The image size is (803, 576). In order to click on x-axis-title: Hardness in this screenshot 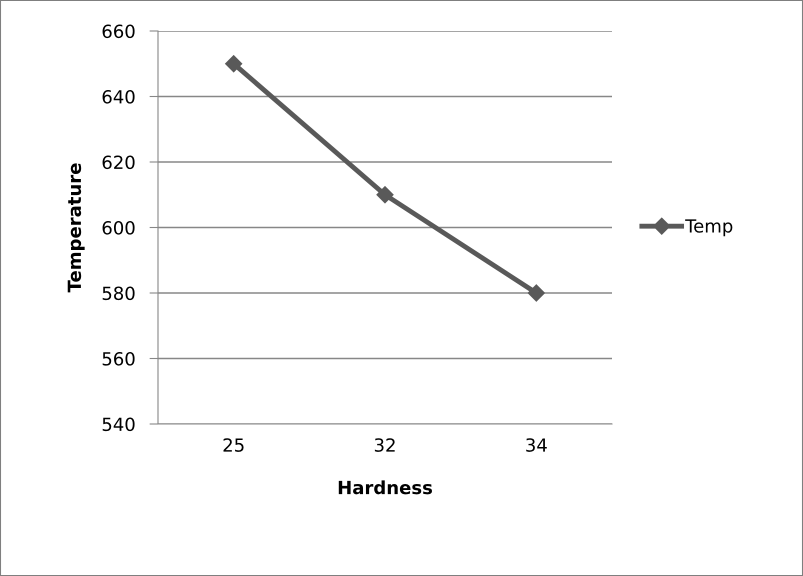, I will do `click(385, 487)`.